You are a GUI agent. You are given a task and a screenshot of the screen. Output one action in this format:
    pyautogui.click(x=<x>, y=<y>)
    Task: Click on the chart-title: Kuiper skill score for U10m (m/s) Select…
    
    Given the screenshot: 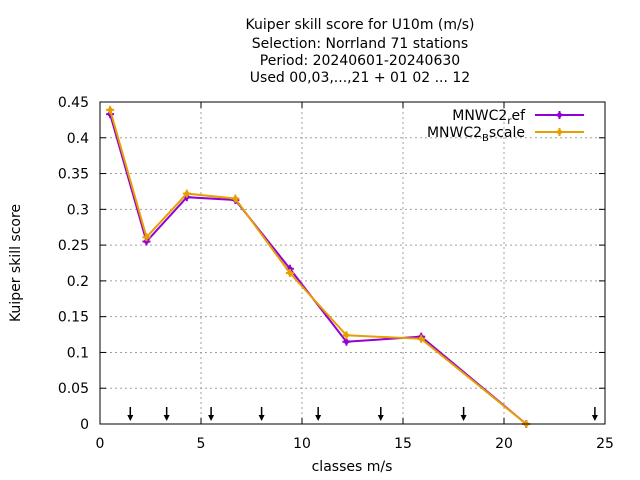 What is the action you would take?
    pyautogui.click(x=360, y=51)
    